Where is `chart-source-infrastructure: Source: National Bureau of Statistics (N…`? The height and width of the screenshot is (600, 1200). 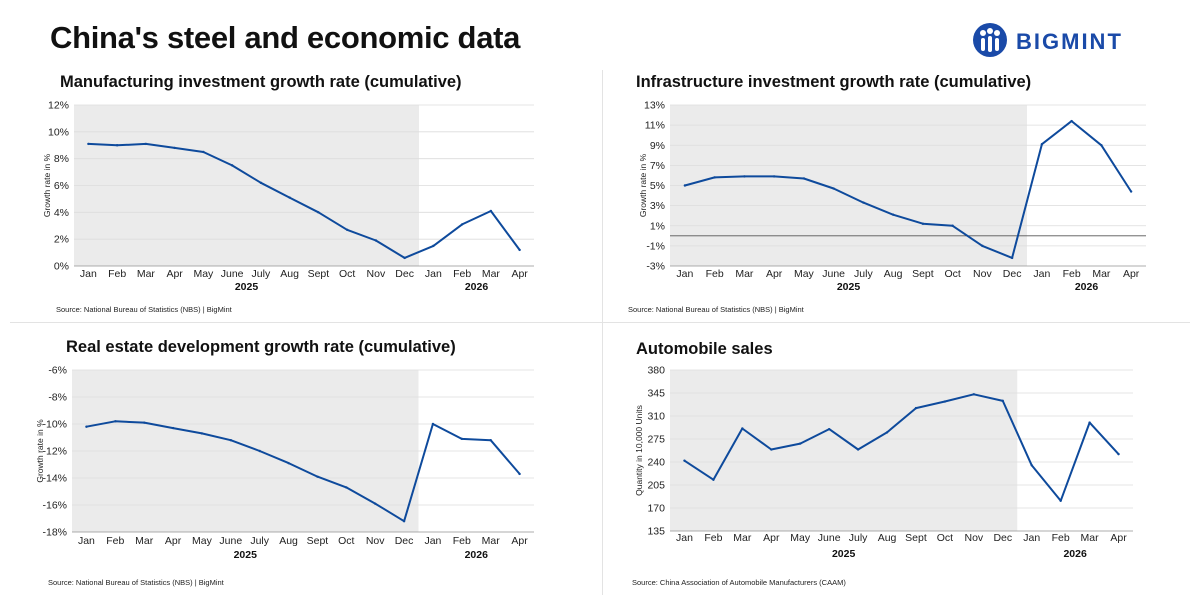
chart-source-infrastructure: Source: National Bureau of Statistics (N… is located at coordinates (716, 309).